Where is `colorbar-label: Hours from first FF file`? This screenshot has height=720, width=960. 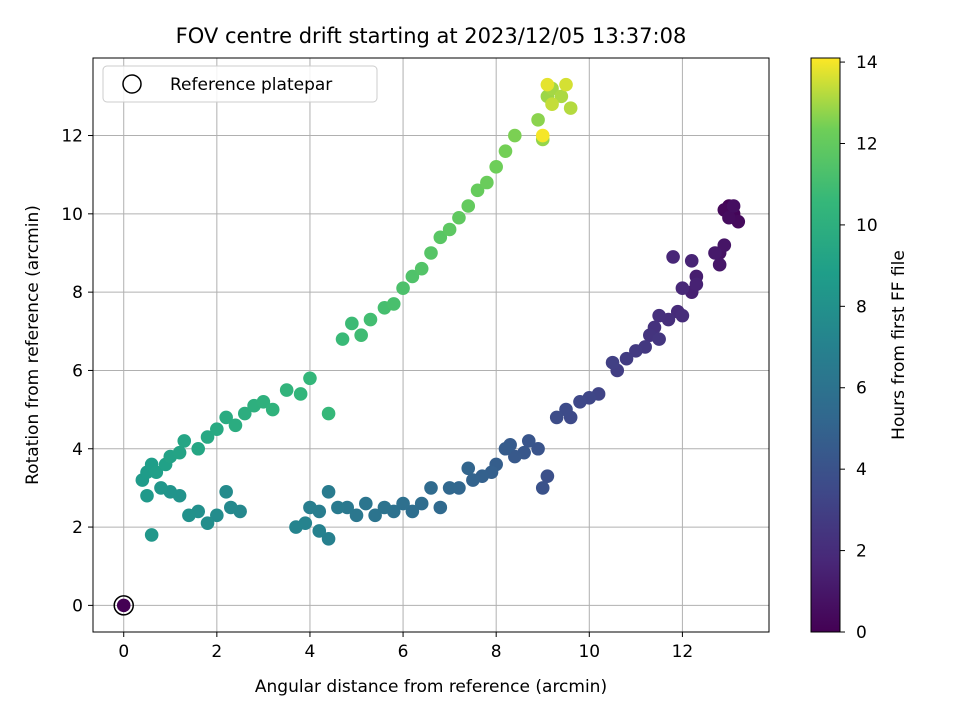 colorbar-label: Hours from first FF file is located at coordinates (899, 345).